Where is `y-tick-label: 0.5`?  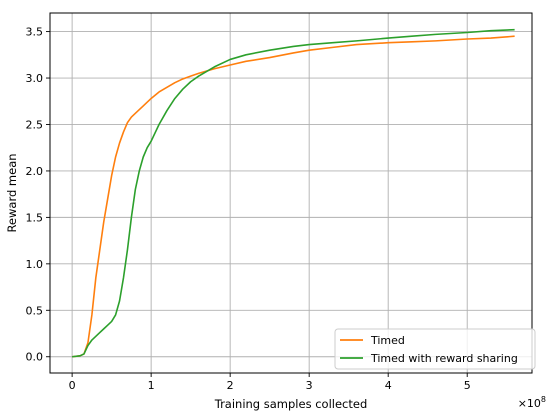 y-tick-label: 0.5 is located at coordinates (35, 310).